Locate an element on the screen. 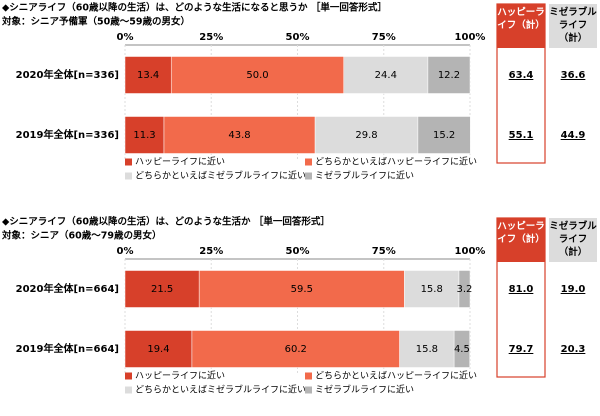 This screenshot has height=416, width=600. value-label: 12.2 is located at coordinates (449, 75).